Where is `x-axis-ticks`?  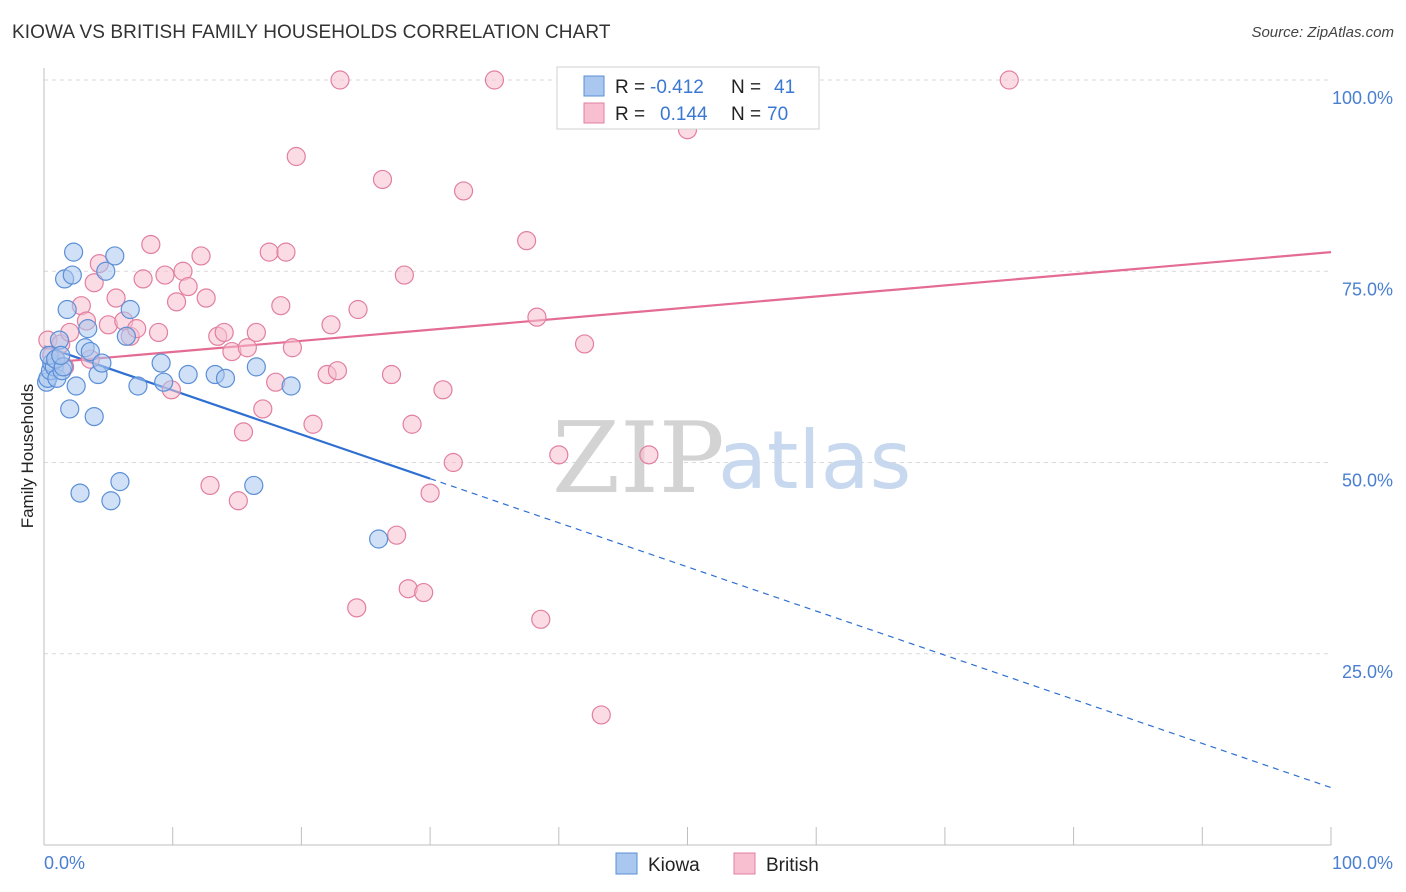 x-axis-ticks is located at coordinates (687, 836).